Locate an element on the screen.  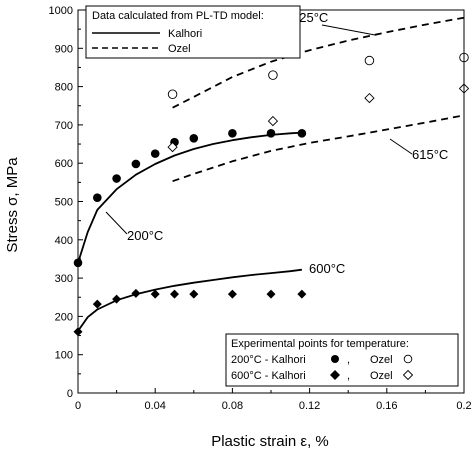
y-tick-label-0: 0 is located at coordinates (70, 394).